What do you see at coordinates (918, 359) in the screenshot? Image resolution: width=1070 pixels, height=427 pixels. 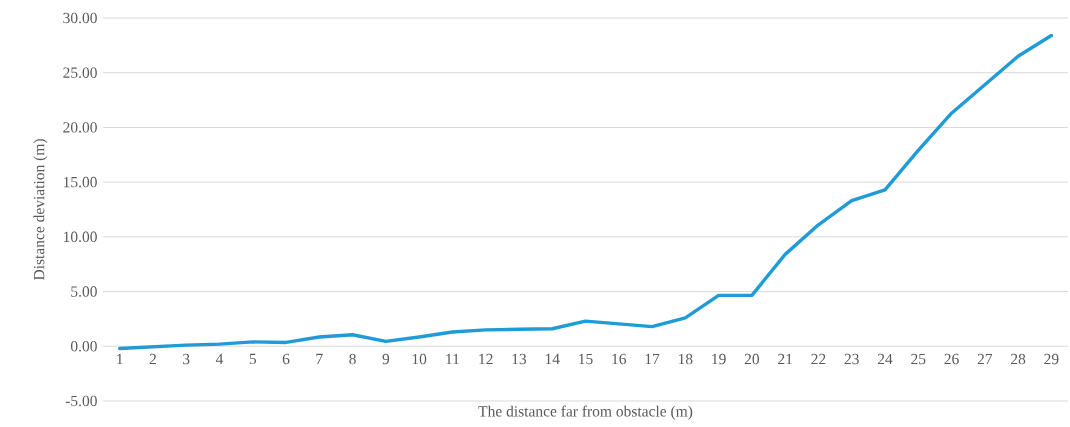 I see `x-tick-label: 25` at bounding box center [918, 359].